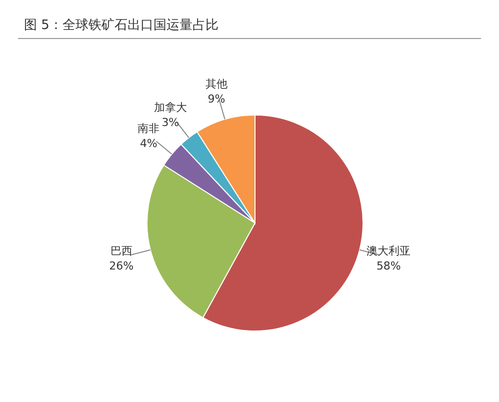  Describe the element at coordinates (121, 25) in the screenshot. I see `chart-title: 图 5：全球铁矿石出口国运量占比` at that location.